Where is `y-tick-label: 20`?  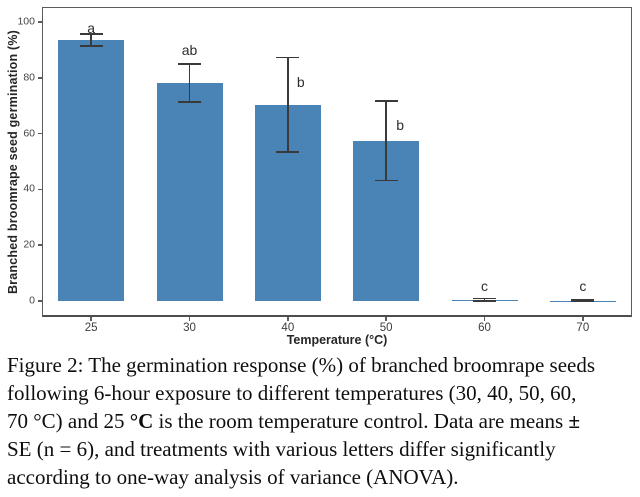 y-tick-label: 20 is located at coordinates (29, 244).